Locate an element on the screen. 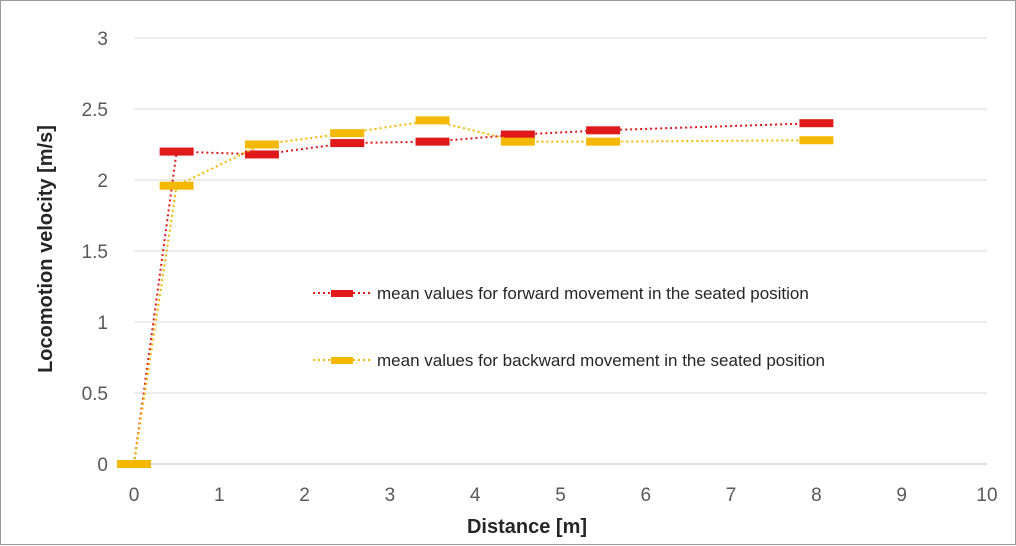  y-axis-ticks: 0 0.5 1 1.5 2 2.5 3 is located at coordinates (95, 252).